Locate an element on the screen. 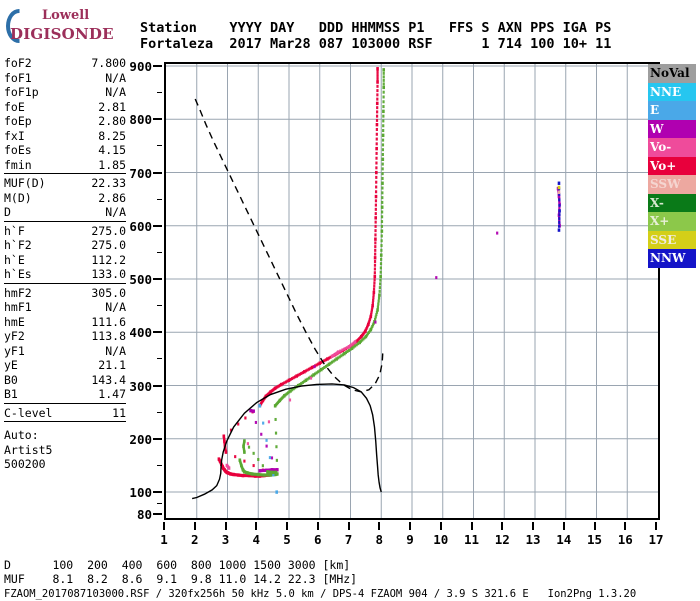 The image size is (700, 601). legend-item-e: E is located at coordinates (672, 110).